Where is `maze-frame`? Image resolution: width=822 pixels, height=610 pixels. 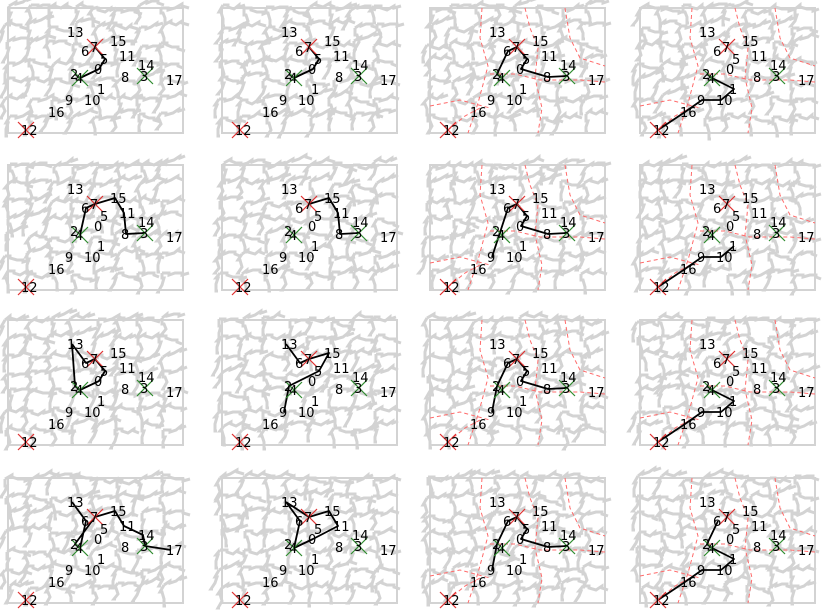 maze-frame is located at coordinates (727, 70).